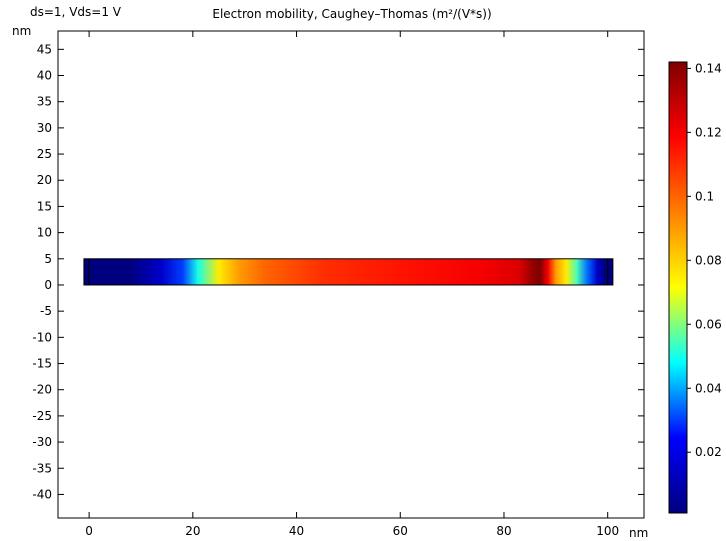  I want to click on mobility-surface, so click(348, 272).